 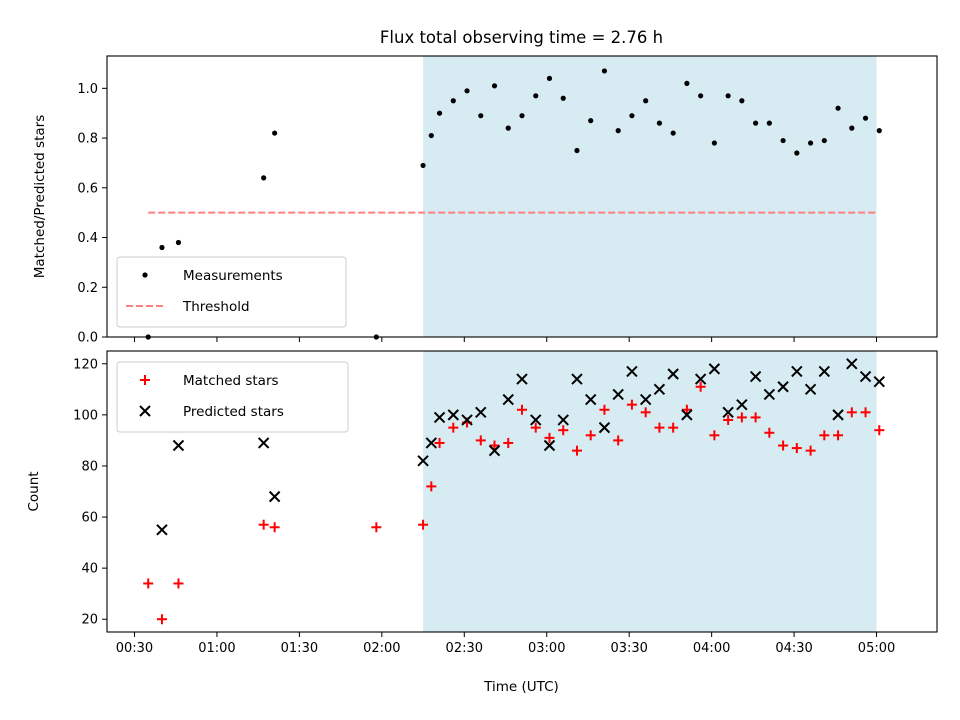 What do you see at coordinates (145, 380) in the screenshot?
I see `legend-marker` at bounding box center [145, 380].